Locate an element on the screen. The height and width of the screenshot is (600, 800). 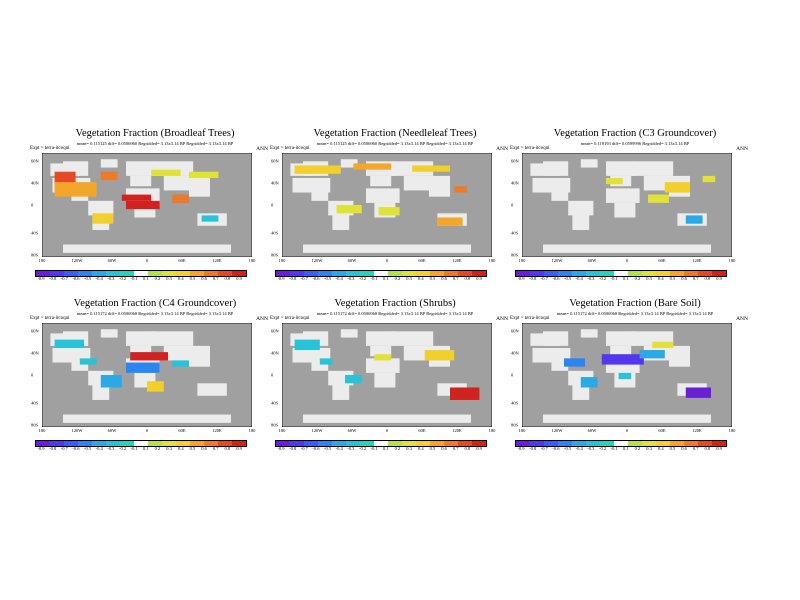
lat-tick-label: 80S is located at coordinates (515, 425).